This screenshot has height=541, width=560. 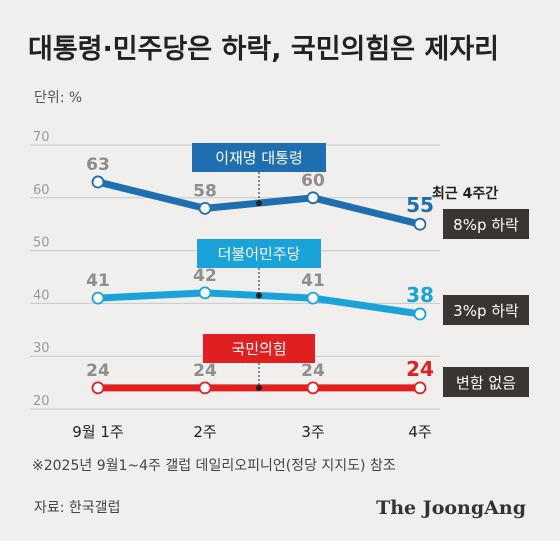 What do you see at coordinates (420, 205) in the screenshot?
I see `data-label: 55` at bounding box center [420, 205].